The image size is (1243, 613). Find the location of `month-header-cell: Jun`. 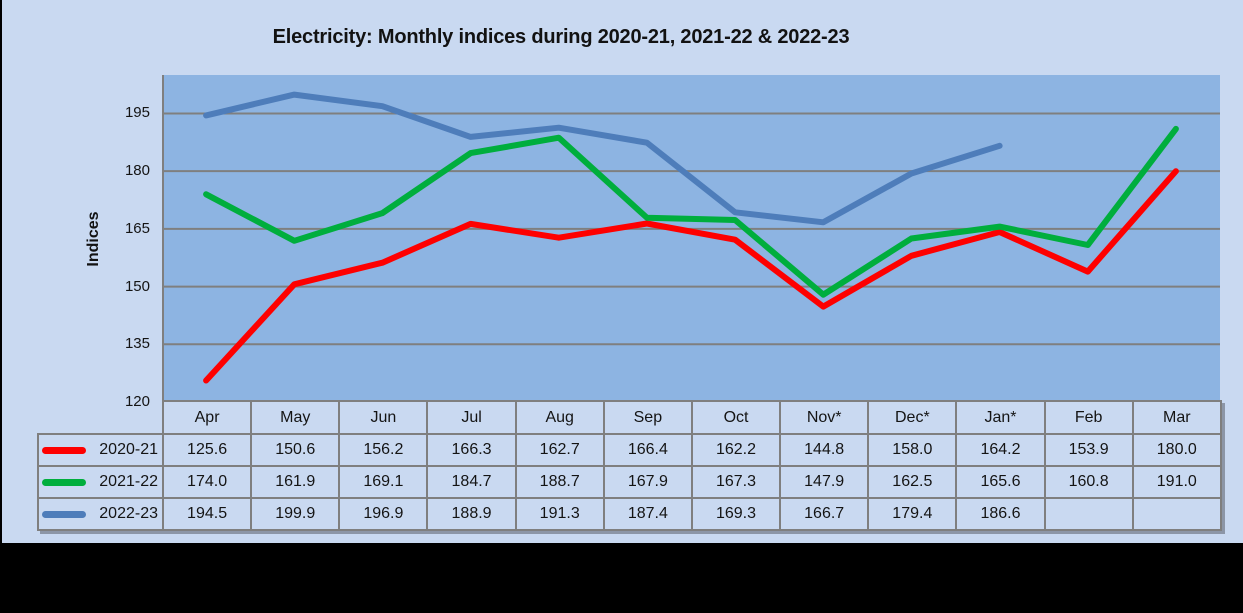

month-header-cell: Jun is located at coordinates (383, 417).